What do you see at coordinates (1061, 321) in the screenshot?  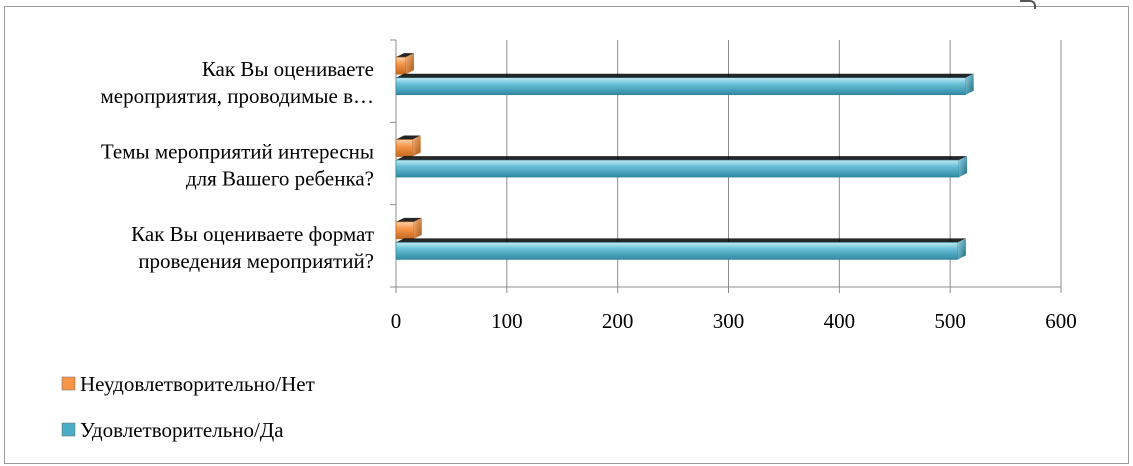 I see `x-tick-label: 600` at bounding box center [1061, 321].